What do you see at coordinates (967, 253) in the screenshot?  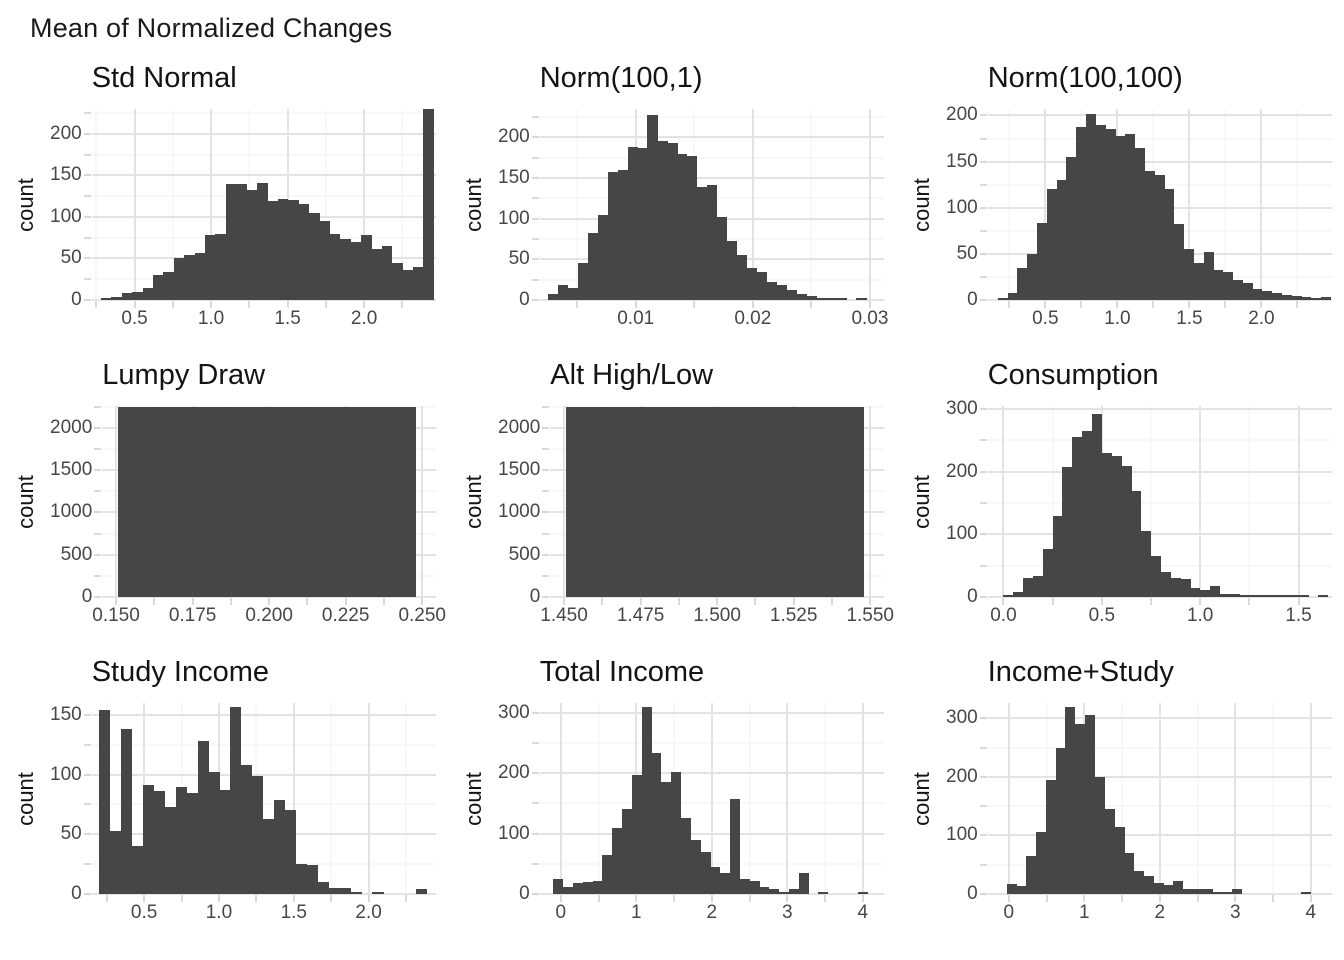 I see `y-tick-label: 50` at bounding box center [967, 253].